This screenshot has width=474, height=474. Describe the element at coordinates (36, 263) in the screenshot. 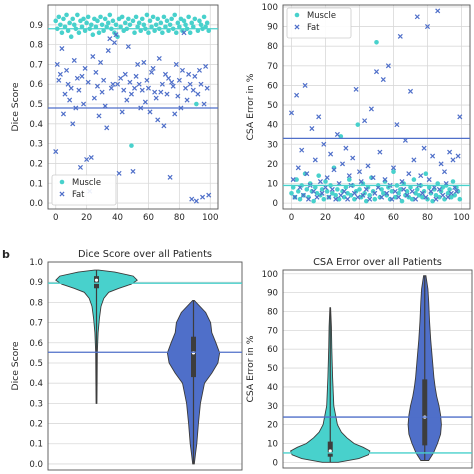

I see `y-tick-label: 1.0` at that location.